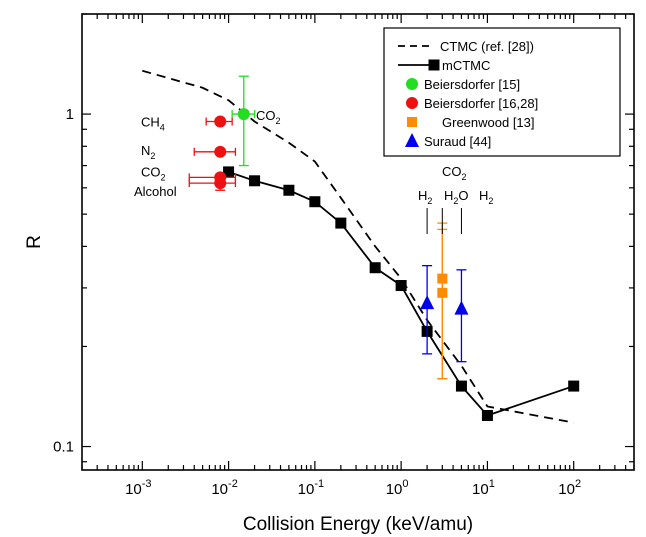  I want to click on legend-item-5: Suraud [44], so click(448, 141).